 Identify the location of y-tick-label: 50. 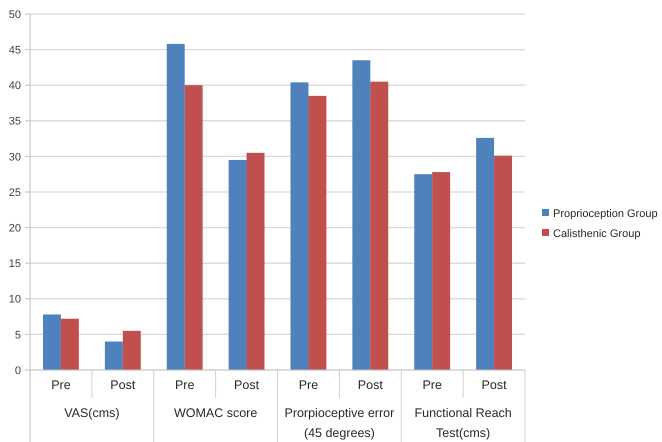
(14, 14).